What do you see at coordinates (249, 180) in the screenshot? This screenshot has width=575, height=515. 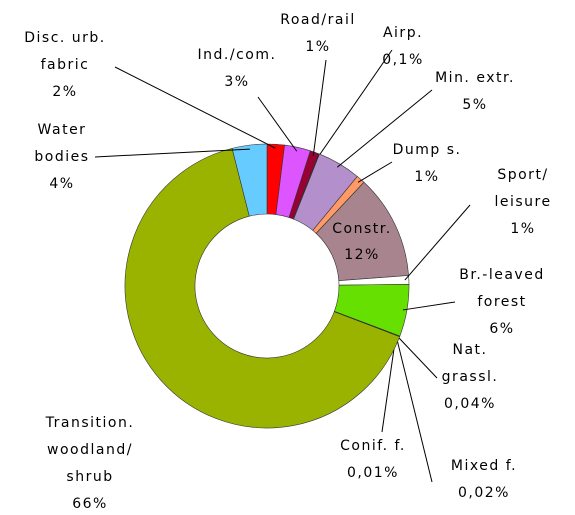 I see `donut-slice` at bounding box center [249, 180].